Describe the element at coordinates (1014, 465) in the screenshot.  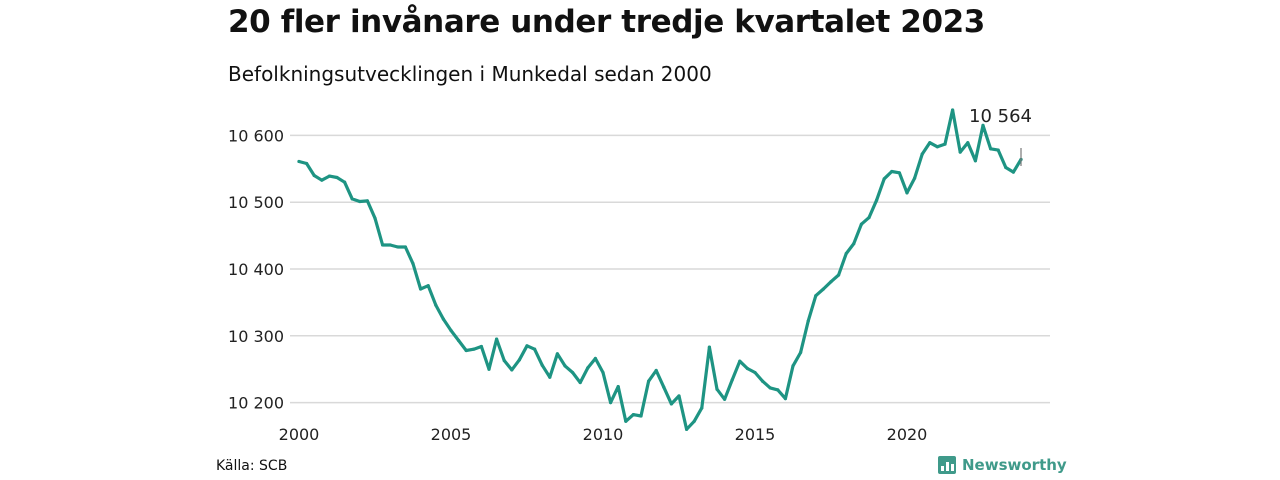
I see `brand-name: Newsworthy` at that location.